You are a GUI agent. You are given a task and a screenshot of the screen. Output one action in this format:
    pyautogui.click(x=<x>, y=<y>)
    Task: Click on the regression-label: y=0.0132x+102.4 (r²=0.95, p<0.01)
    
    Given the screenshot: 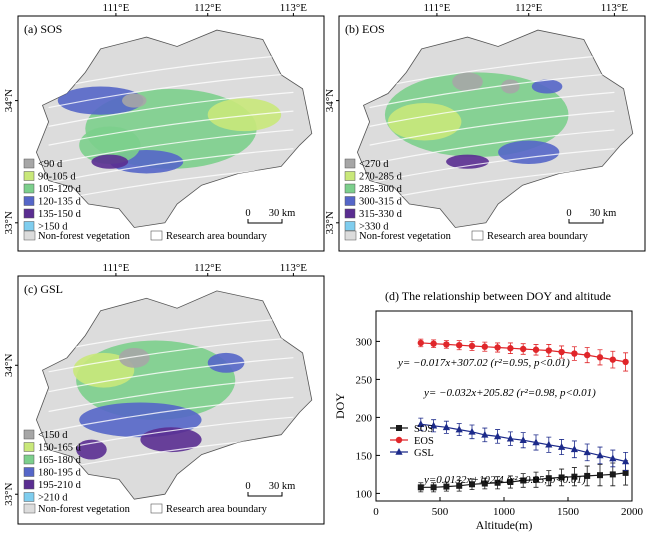 What is the action you would take?
    pyautogui.click(x=504, y=480)
    